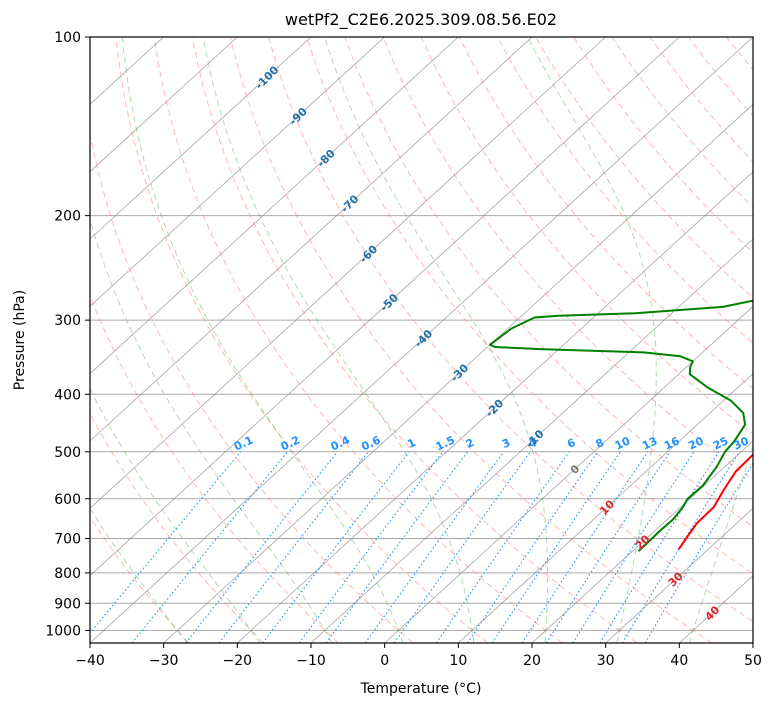  What do you see at coordinates (67, 321) in the screenshot?
I see `y-tick-label: 300` at bounding box center [67, 321].